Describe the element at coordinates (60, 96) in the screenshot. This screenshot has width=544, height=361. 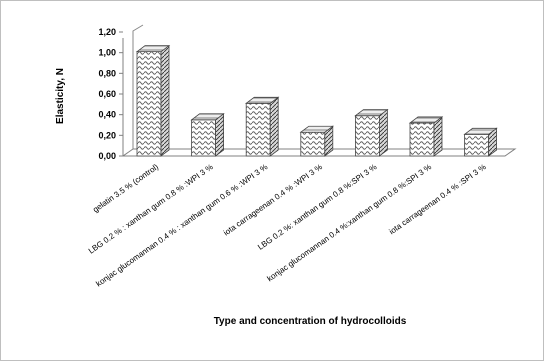
I see `y-axis-title: Elasticity, N` at that location.